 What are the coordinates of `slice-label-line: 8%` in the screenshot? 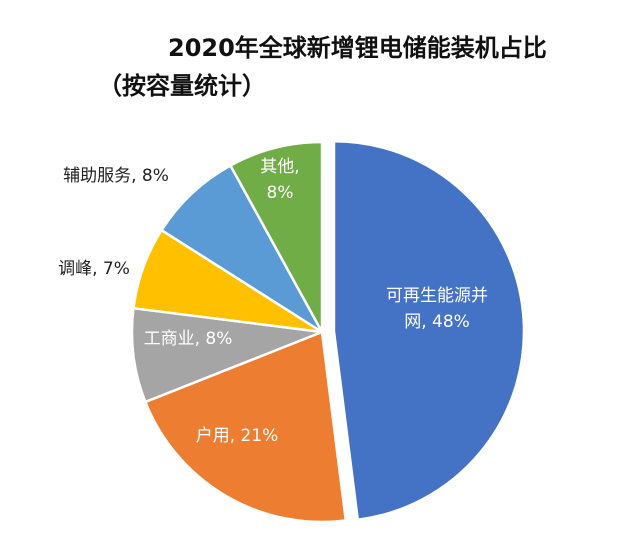 It's located at (280, 193).